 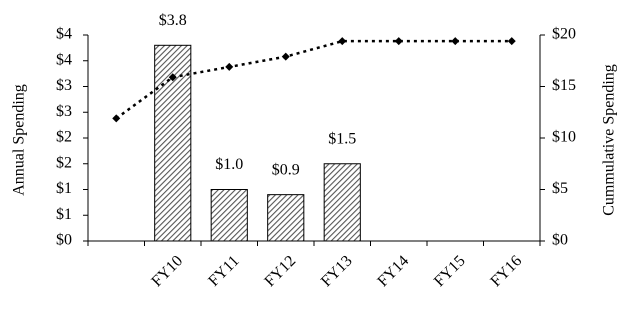 I want to click on y2-tick-label: $10, so click(x=564, y=137).